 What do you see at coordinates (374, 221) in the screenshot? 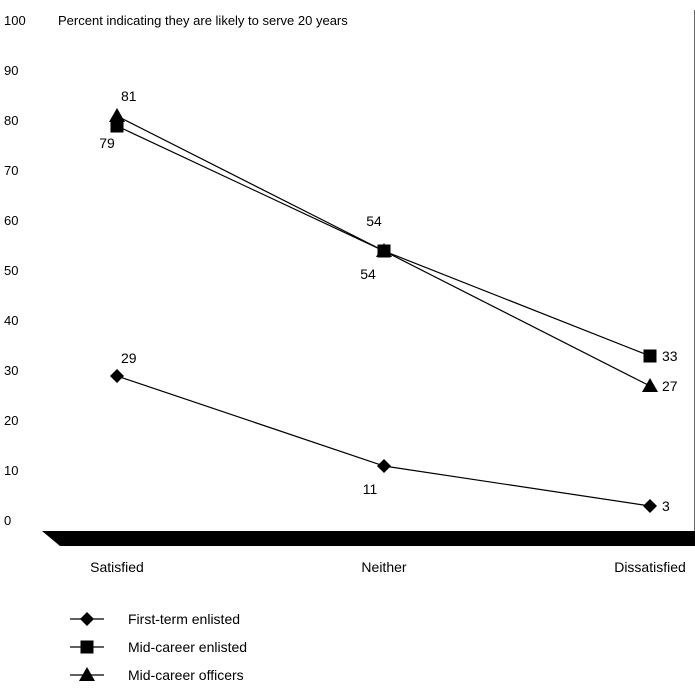
I see `data-label-3-2: 54` at bounding box center [374, 221].